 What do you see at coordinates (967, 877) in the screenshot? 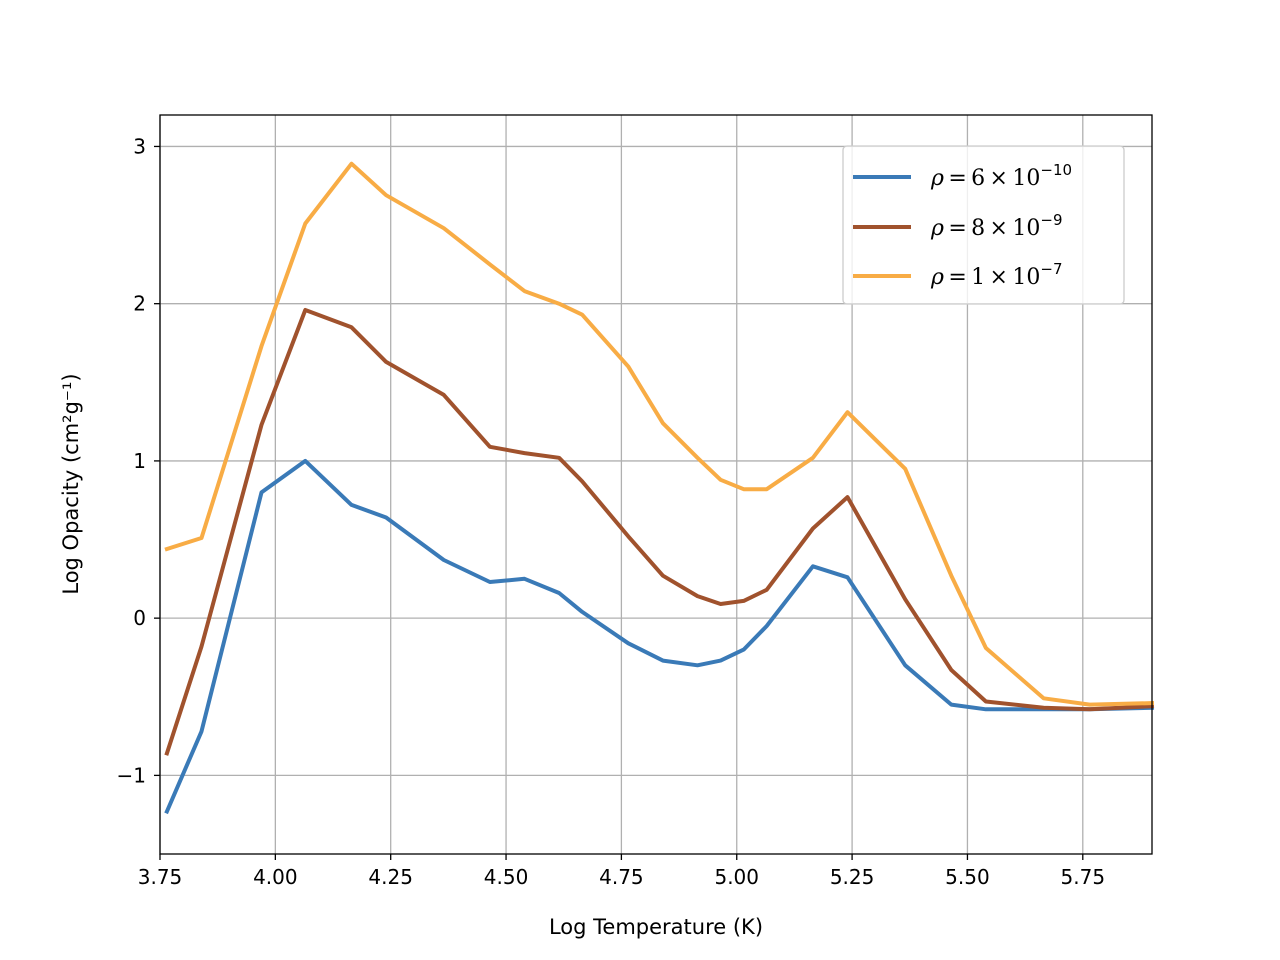
I see `x-tick-label: 5.50` at bounding box center [967, 877].